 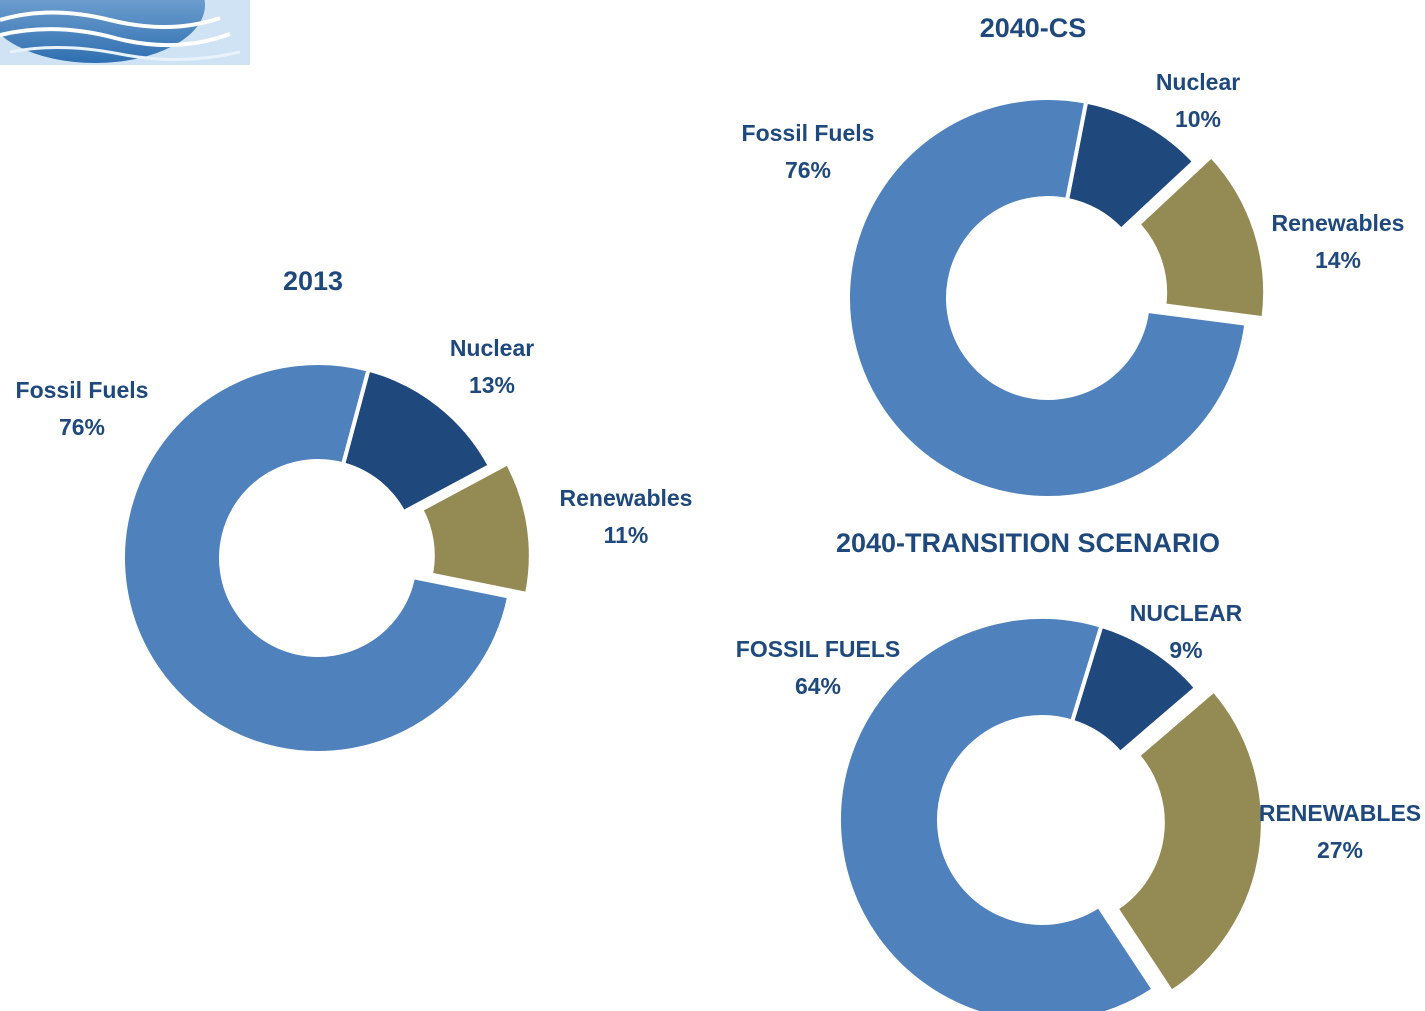 I want to click on slice-label-value: 11%, so click(x=626, y=535).